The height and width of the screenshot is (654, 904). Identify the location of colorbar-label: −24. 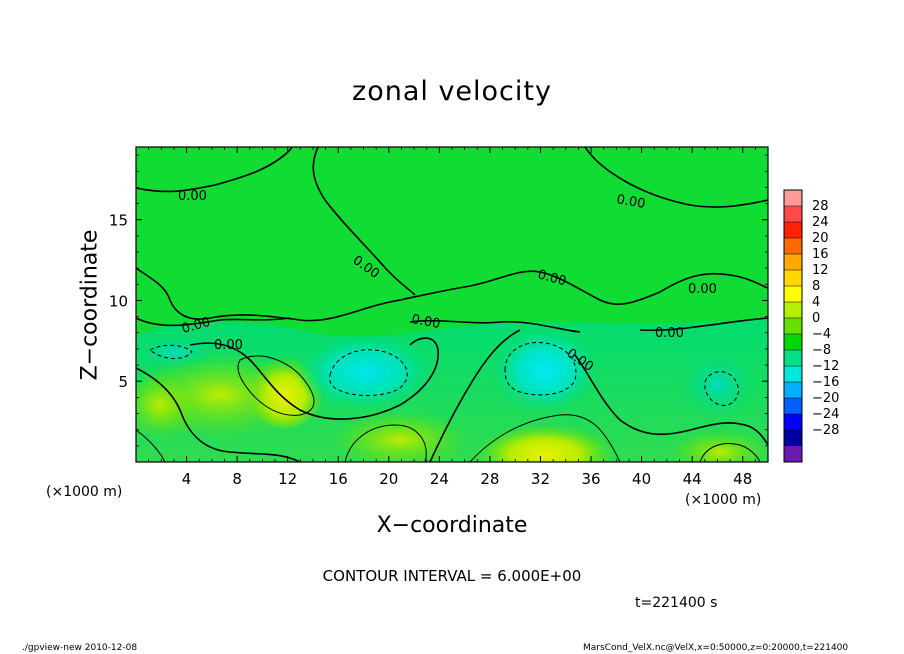
(825, 414).